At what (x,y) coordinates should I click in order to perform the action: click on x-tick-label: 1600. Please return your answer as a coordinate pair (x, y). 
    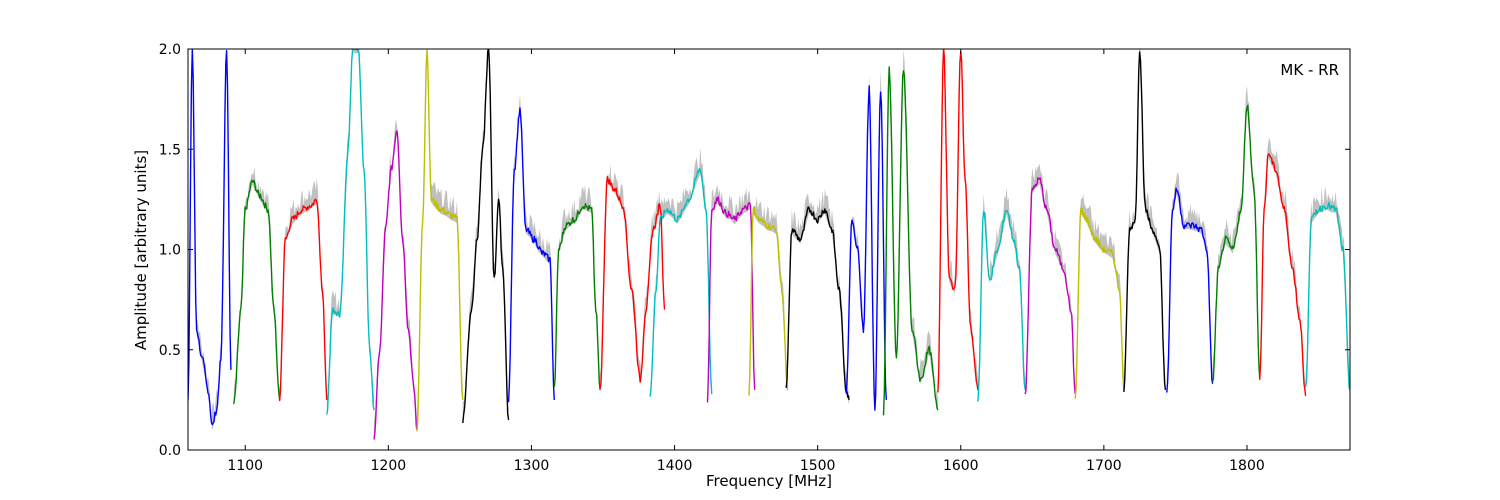
    Looking at the image, I should click on (961, 466).